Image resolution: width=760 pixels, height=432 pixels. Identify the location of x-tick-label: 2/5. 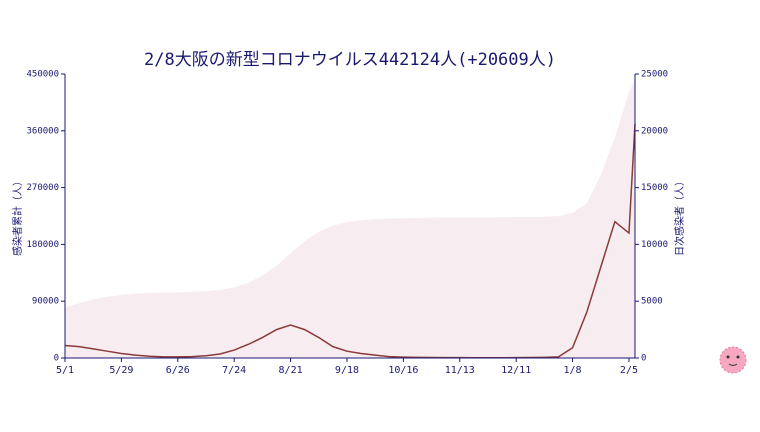
(629, 370).